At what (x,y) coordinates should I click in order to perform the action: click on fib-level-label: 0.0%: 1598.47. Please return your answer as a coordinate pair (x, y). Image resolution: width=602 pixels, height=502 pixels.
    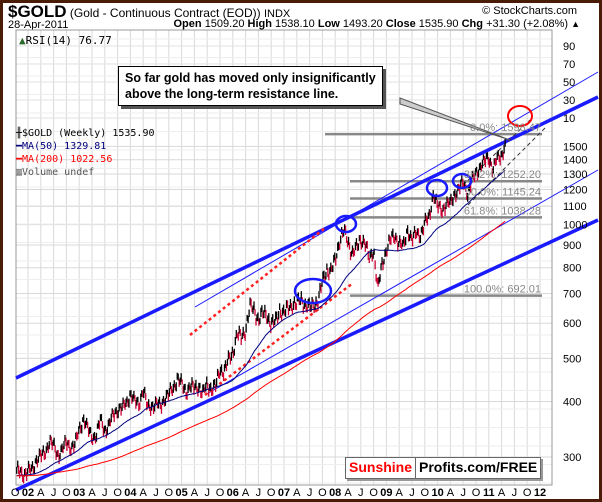
    Looking at the image, I should click on (505, 128).